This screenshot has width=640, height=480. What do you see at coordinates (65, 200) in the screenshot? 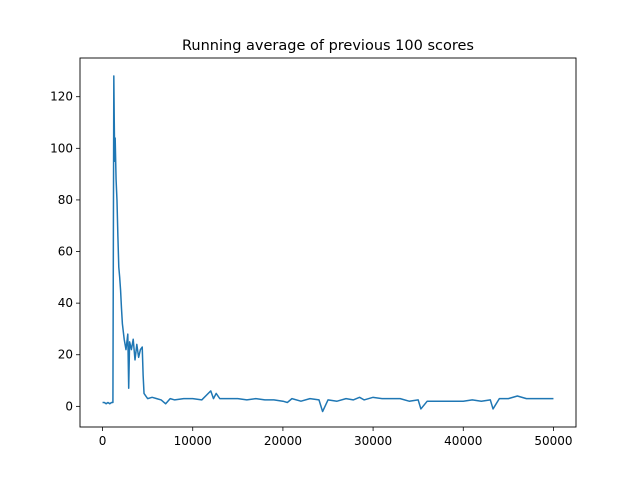
I see `y-tick-label: 80` at bounding box center [65, 200].